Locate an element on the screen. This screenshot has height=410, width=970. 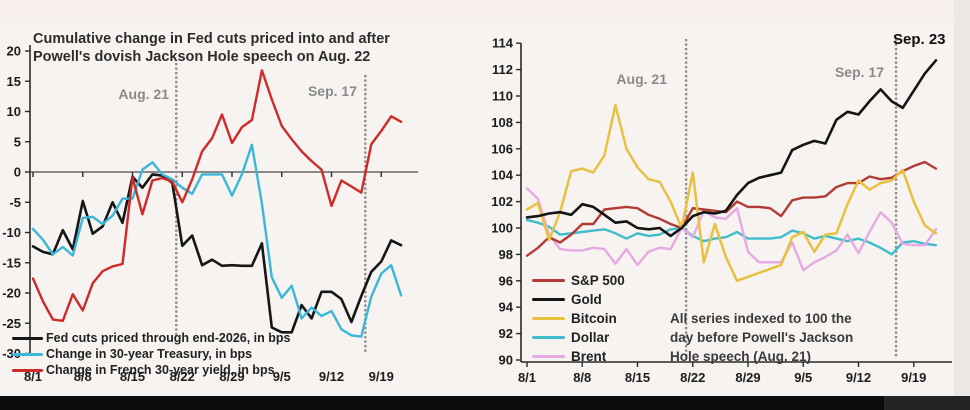
top-band is located at coordinates (485, 11).